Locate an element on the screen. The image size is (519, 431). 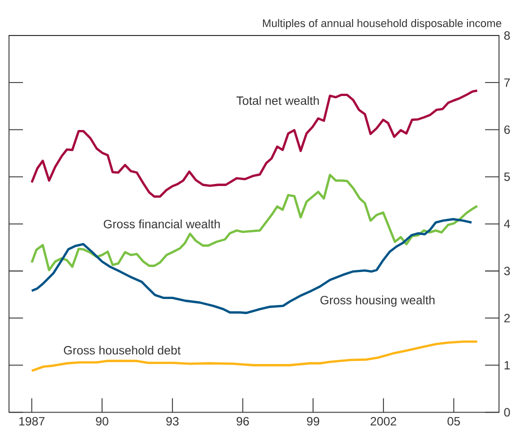
series-label: Total net wealth is located at coordinates (277, 100).